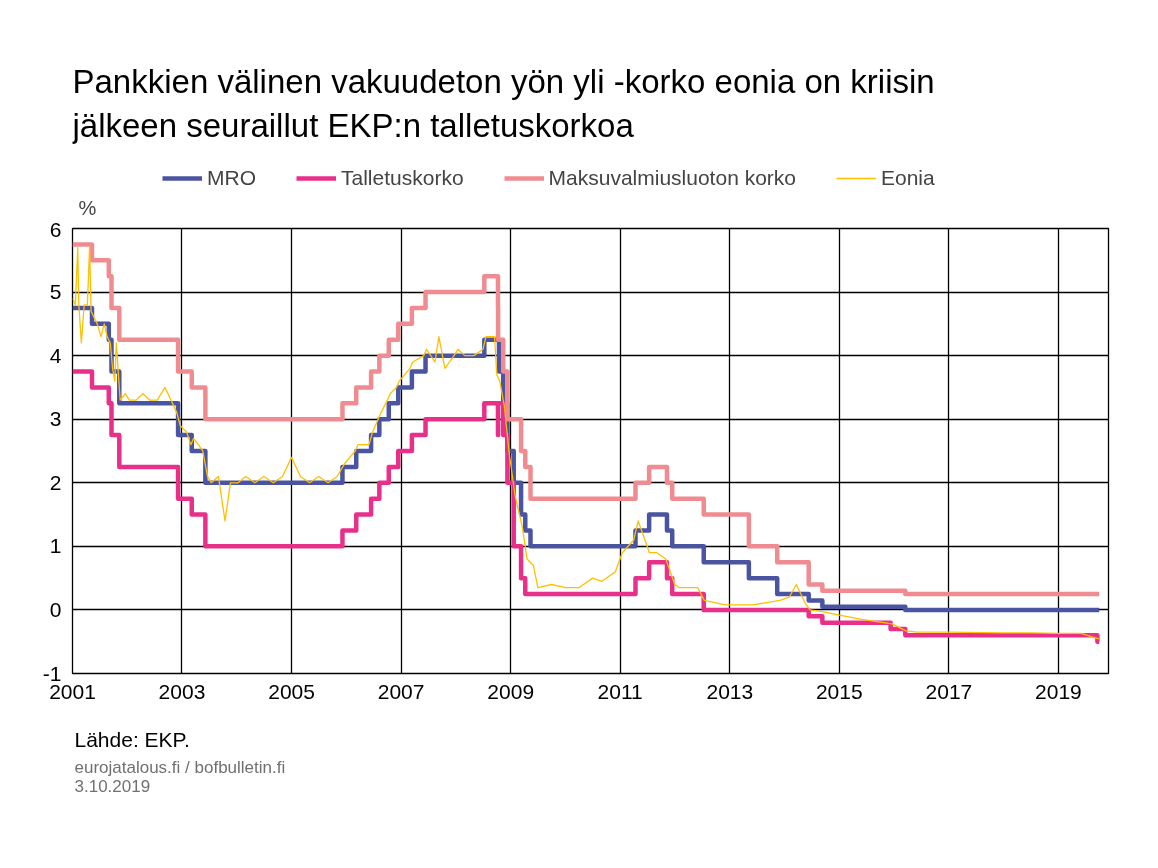  I want to click on y-tick-label: -1, so click(52, 673).